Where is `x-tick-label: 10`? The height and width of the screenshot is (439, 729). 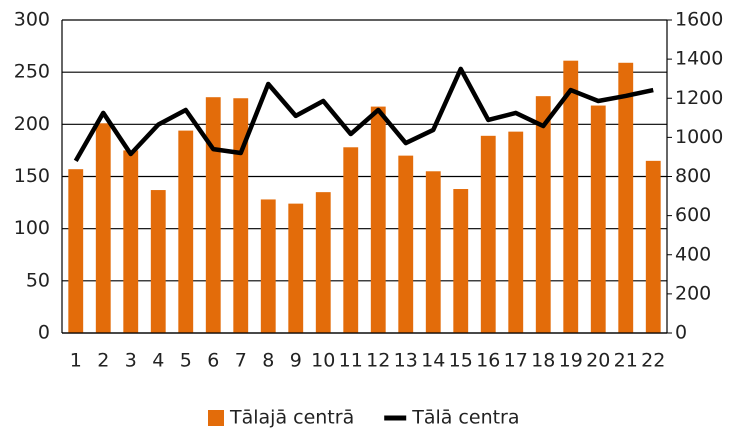 x-tick-label: 10 is located at coordinates (323, 361).